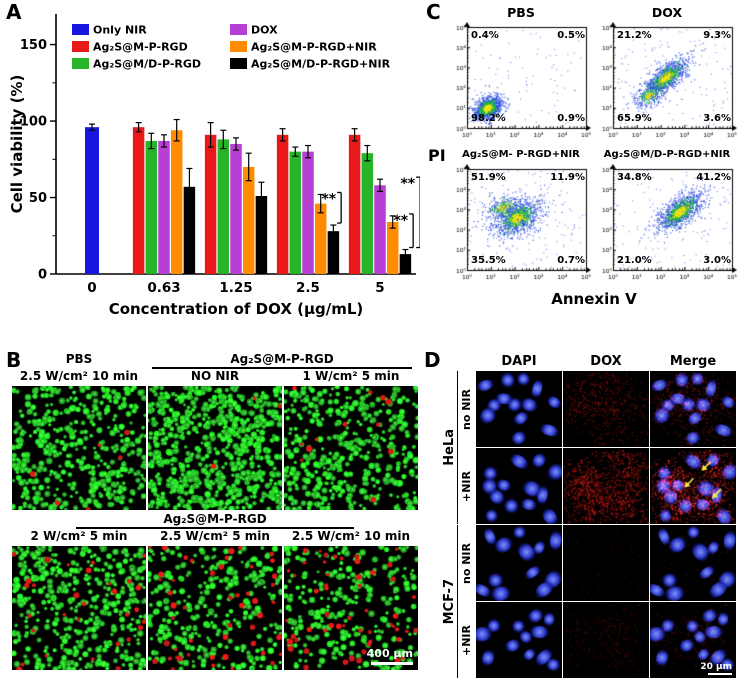 This screenshot has height=682, width=743. What do you see at coordinates (713, 177) in the screenshot?
I see `quadrant-percent-upper-right: 41.2%` at bounding box center [713, 177].